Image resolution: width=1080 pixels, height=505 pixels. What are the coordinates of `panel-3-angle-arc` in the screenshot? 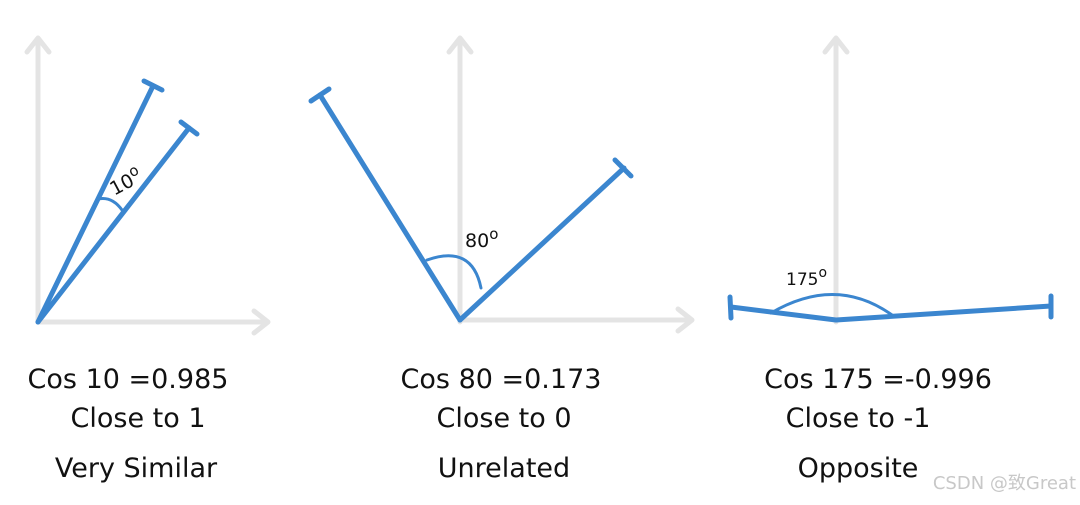 It's located at (831, 305).